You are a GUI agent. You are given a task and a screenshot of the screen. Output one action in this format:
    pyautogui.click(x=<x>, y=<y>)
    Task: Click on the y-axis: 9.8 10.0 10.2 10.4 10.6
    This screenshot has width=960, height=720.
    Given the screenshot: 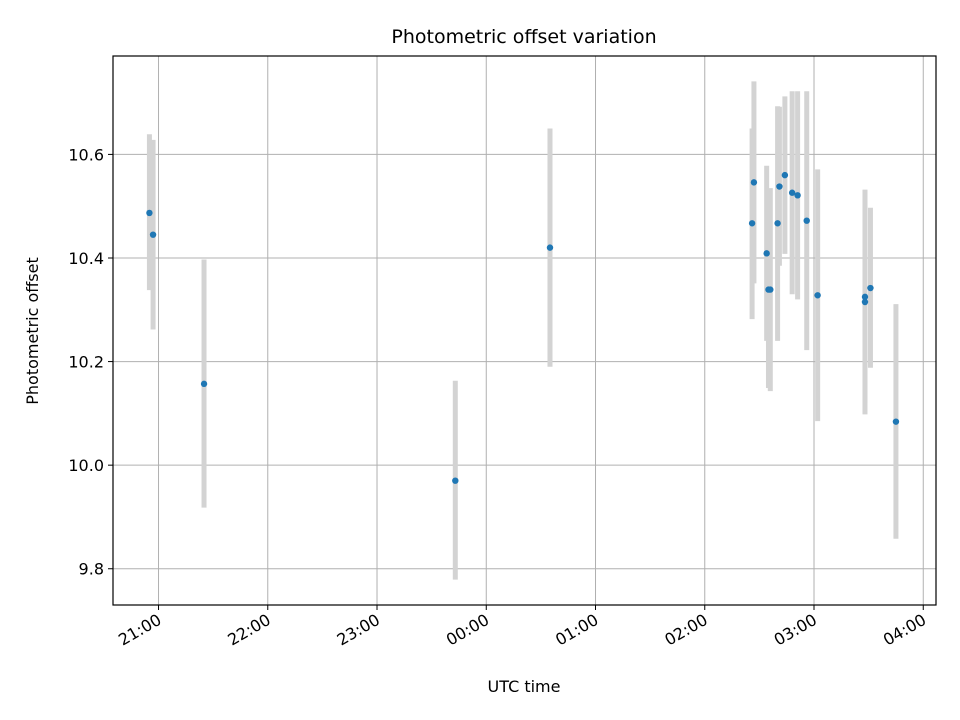 What is the action you would take?
    pyautogui.click(x=90, y=362)
    